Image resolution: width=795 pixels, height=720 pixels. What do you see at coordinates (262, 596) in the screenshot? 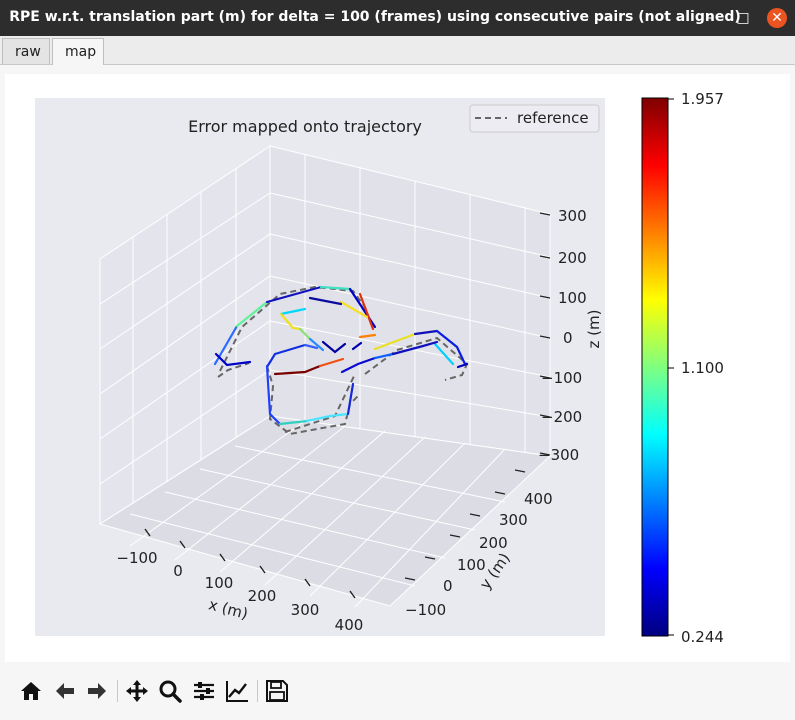
I see `x-tick-label: 200` at bounding box center [262, 596].